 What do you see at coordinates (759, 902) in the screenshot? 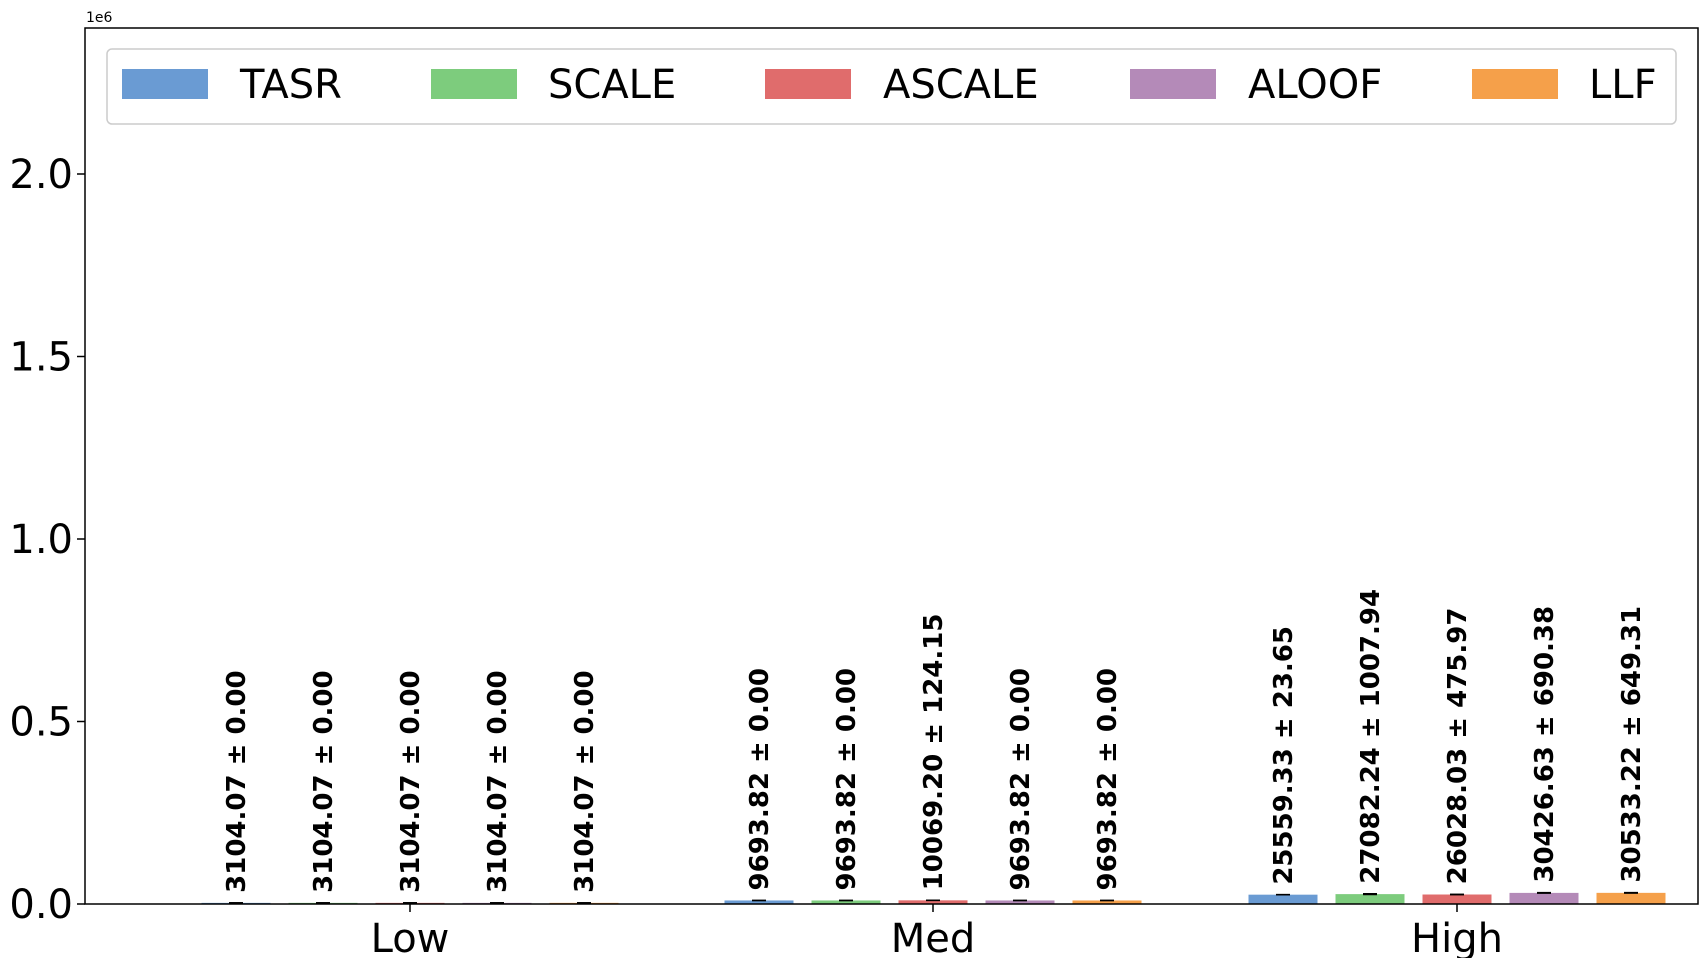
I see `bar-tasr-med` at bounding box center [759, 902].